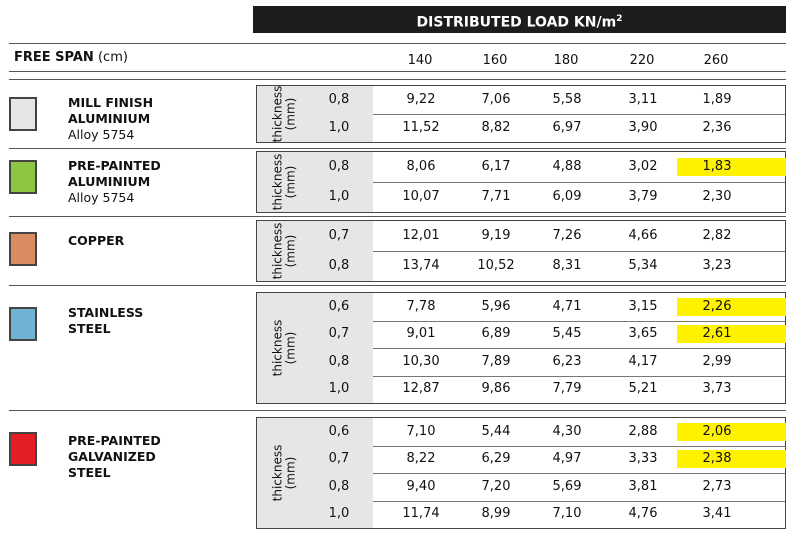  I want to click on load-value: 4,30, so click(567, 431).